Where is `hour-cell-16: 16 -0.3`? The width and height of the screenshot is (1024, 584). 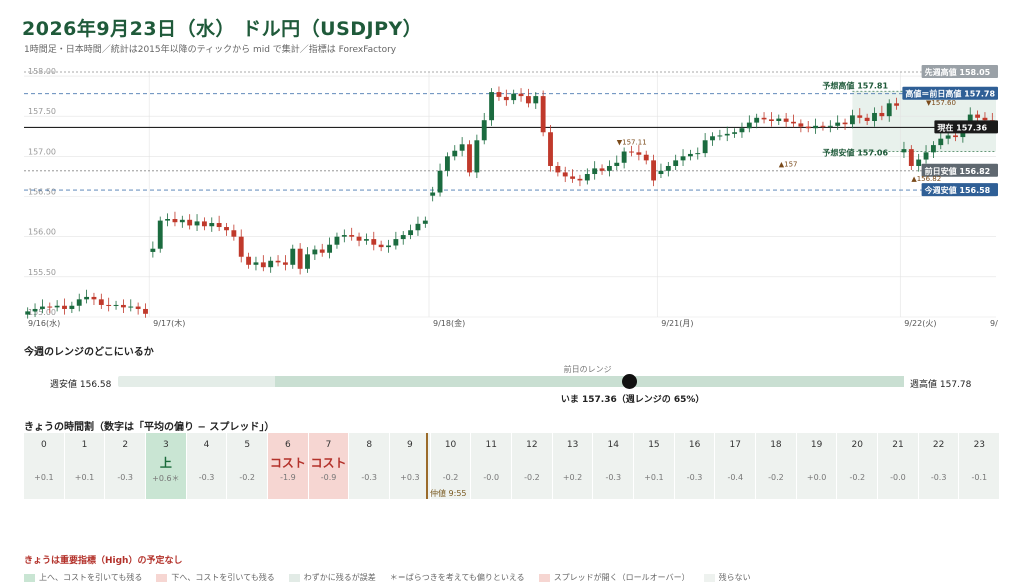 hour-cell-16: 16 -0.3 is located at coordinates (695, 466).